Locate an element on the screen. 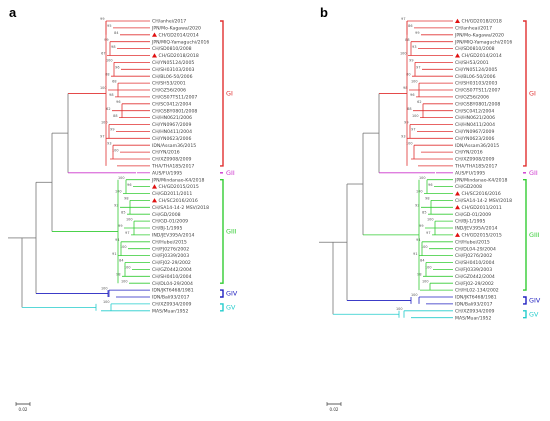 Image resolution: width=550 pixels, height=421 pixels. leaf-label: CH/GZ56/2006 is located at coordinates (472, 98).